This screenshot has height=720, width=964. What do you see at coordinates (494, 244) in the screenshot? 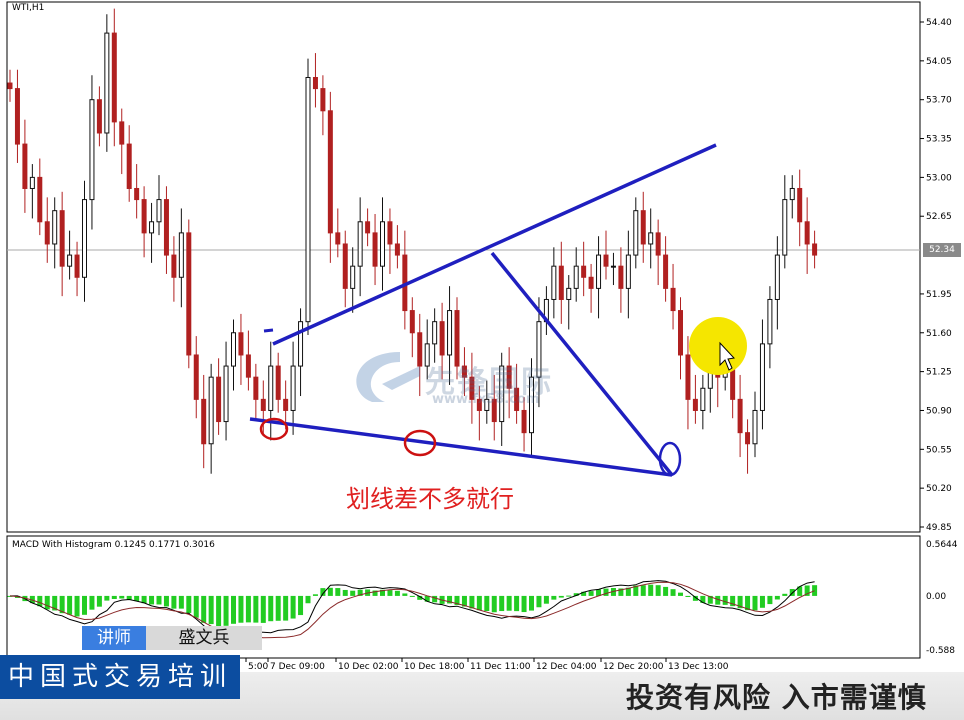
I see `upper-trendline` at bounding box center [494, 244].